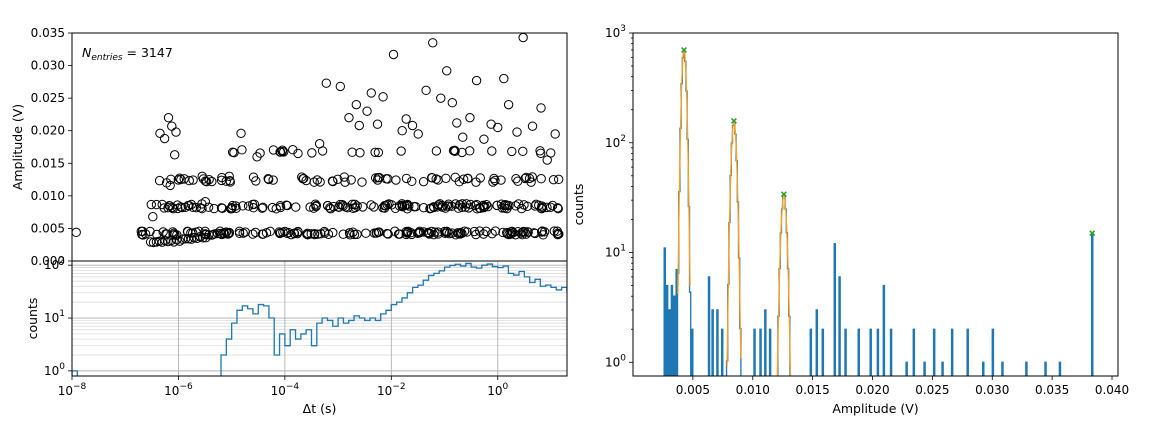 This screenshot has width=1151, height=437. What do you see at coordinates (127, 54) in the screenshot?
I see `entries-annotation: Nentries = 3147` at bounding box center [127, 54].